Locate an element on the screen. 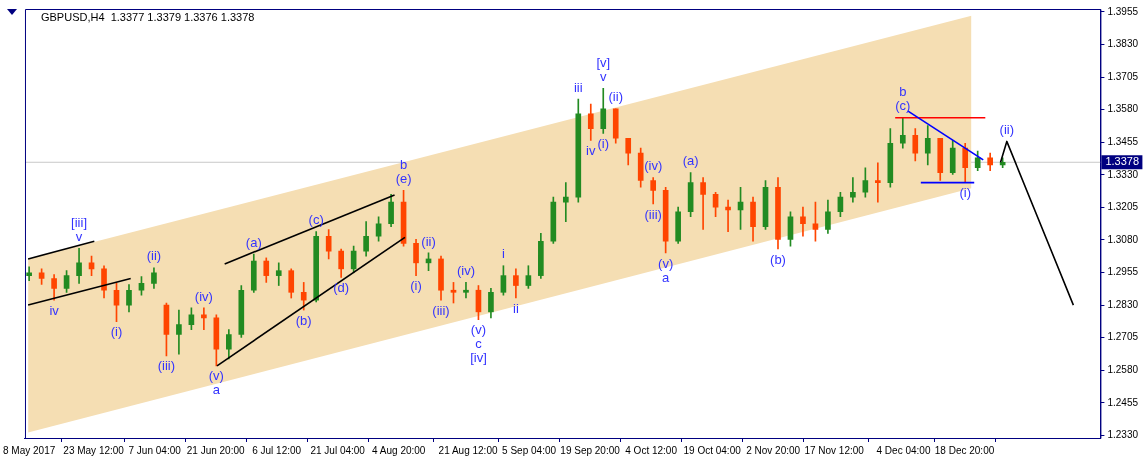 Image resolution: width=1143 pixels, height=462 pixels. ref-line-label: 1.3378 is located at coordinates (1122, 161).